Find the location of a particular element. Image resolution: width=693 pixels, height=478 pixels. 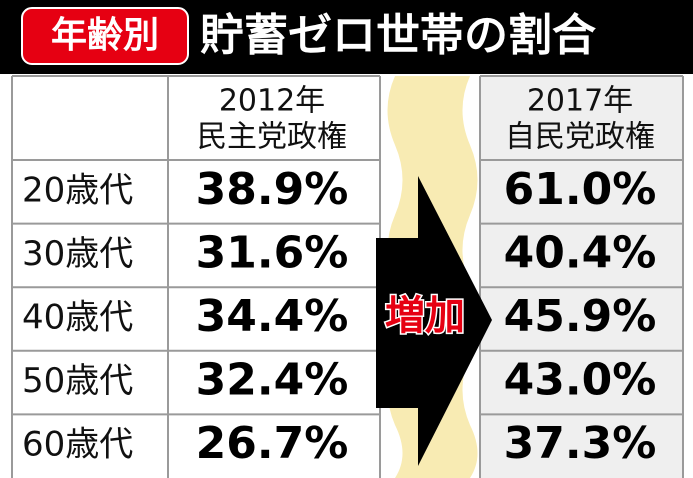

cell-2012: 26.7% is located at coordinates (272, 443).